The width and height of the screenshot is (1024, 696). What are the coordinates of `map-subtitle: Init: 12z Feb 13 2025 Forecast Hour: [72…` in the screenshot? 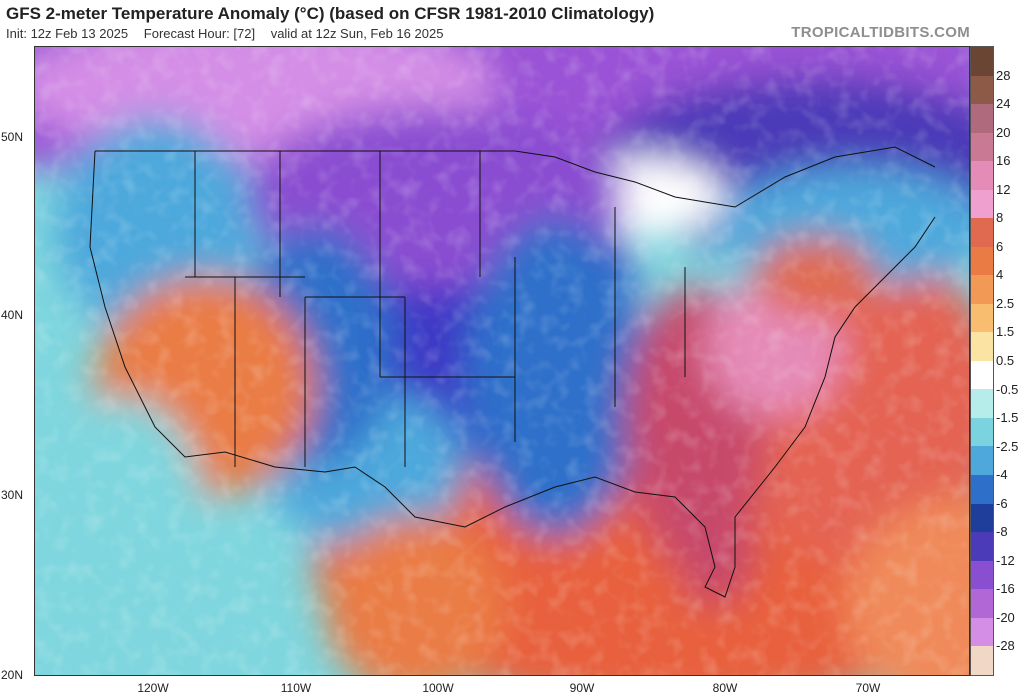 It's located at (230, 33).